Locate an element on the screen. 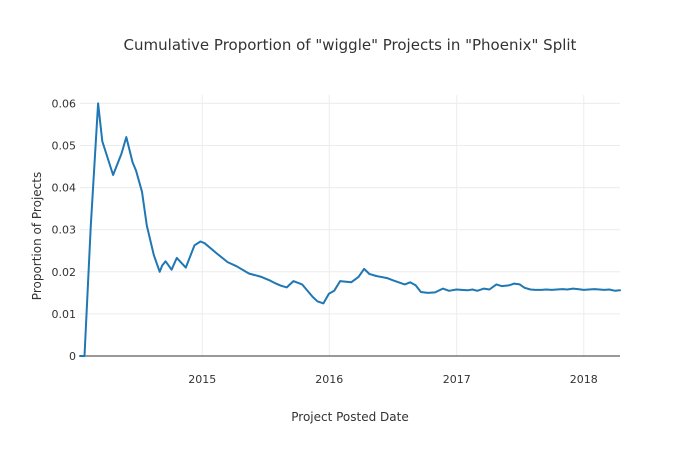  y-tick-label: 0.03 is located at coordinates (64, 230).